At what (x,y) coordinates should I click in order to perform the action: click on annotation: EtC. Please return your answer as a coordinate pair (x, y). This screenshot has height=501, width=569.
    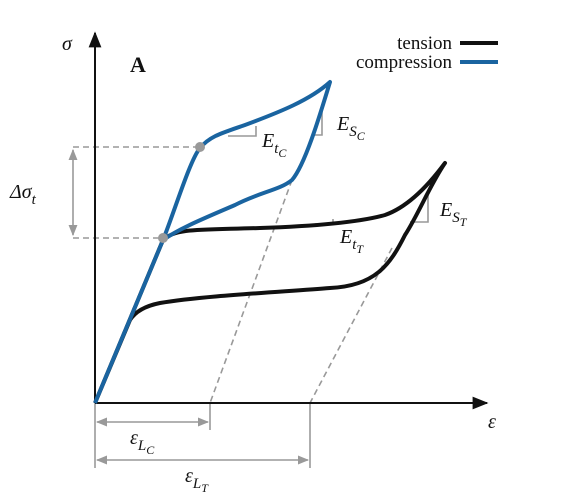
    Looking at the image, I should click on (274, 145).